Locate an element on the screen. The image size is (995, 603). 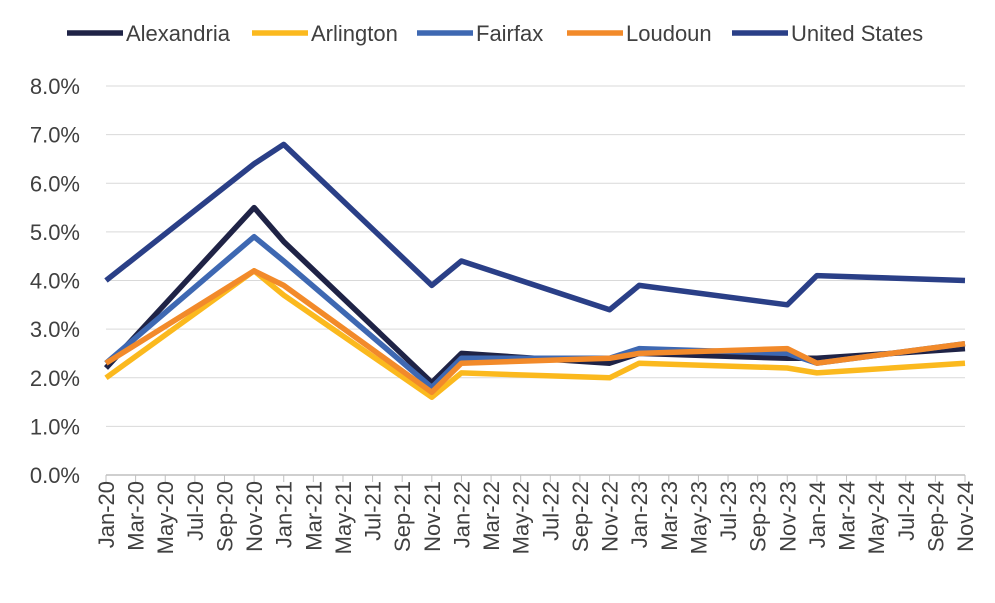
x-tick-label: Jul-20 is located at coordinates (195, 511).